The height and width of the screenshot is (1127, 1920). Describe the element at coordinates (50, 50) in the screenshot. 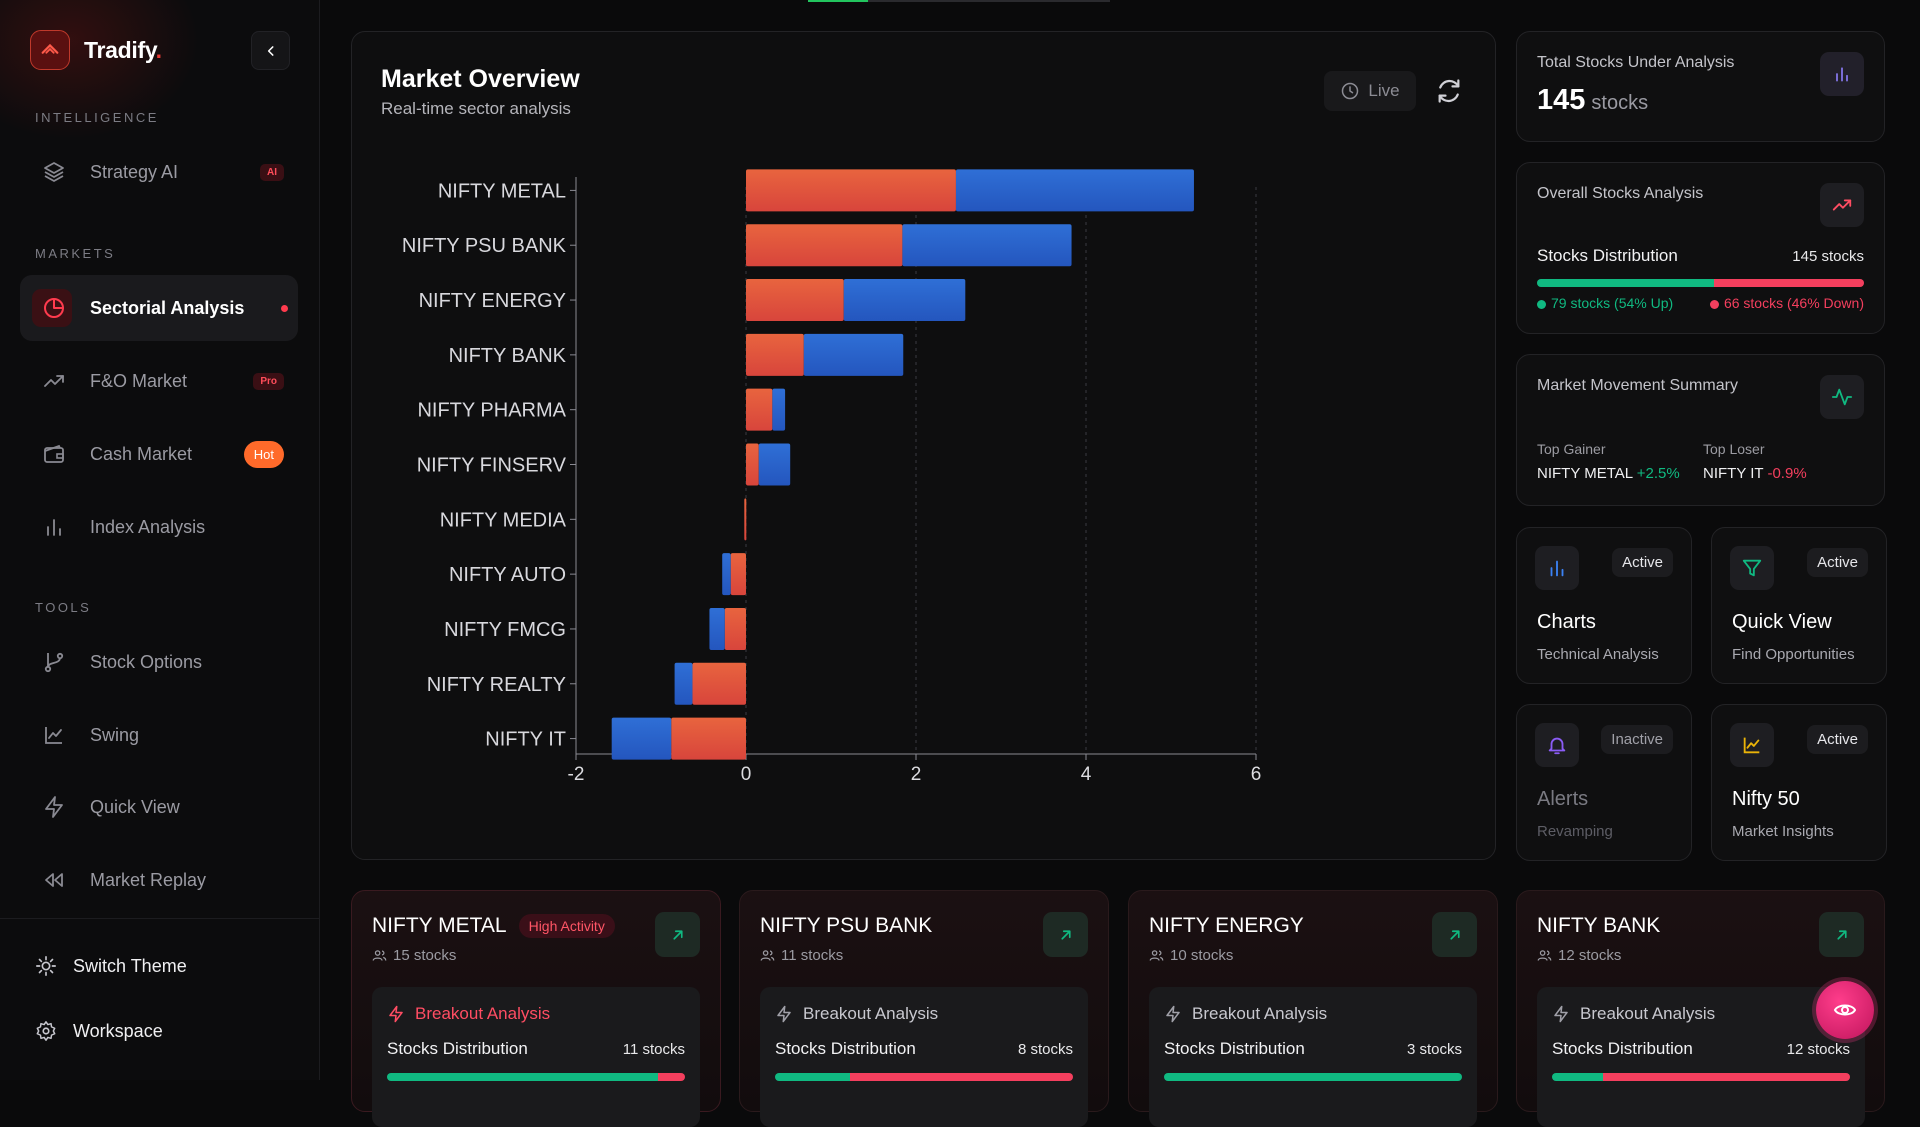

I see `tradify-logo-icon` at that location.